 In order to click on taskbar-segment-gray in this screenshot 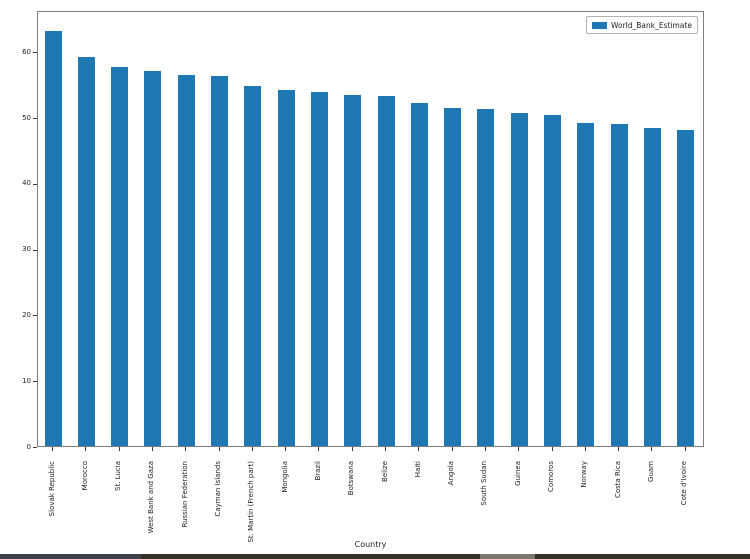, I will do `click(507, 556)`.